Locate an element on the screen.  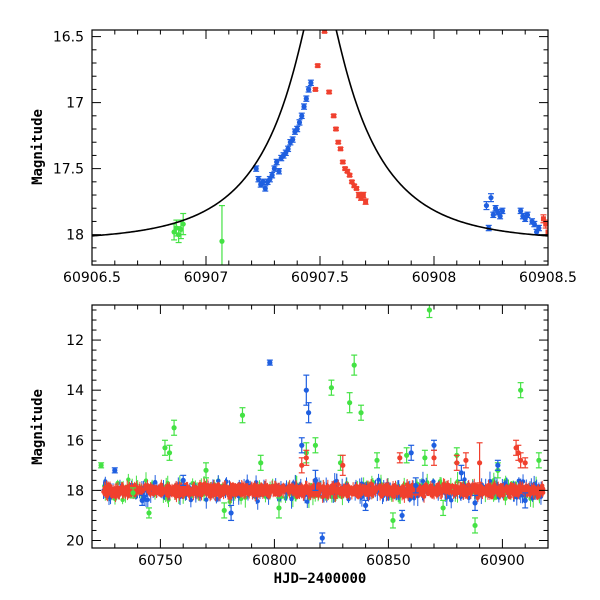
bottom-dense-baseline-points is located at coordinates (323, 490).